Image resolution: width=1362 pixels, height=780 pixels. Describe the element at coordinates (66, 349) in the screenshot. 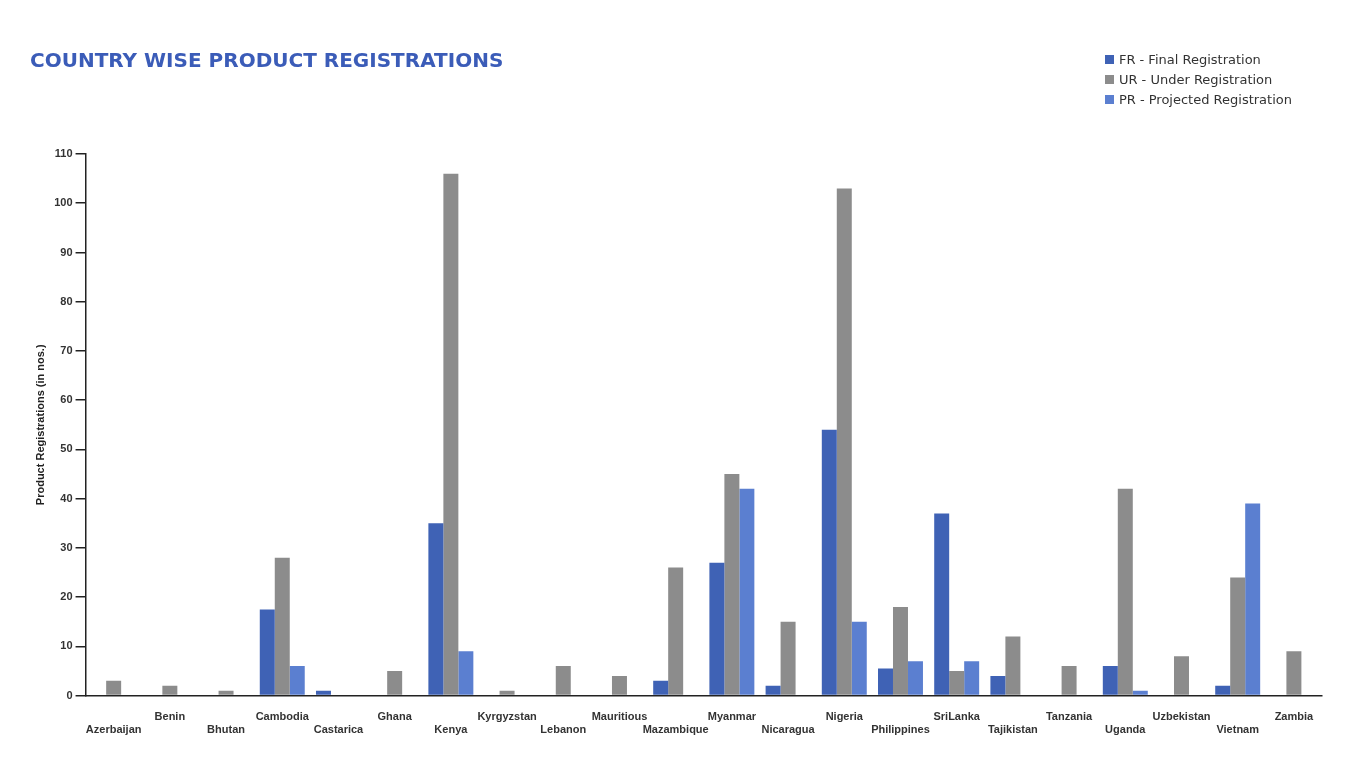

I see `y-tick-label: 70` at that location.